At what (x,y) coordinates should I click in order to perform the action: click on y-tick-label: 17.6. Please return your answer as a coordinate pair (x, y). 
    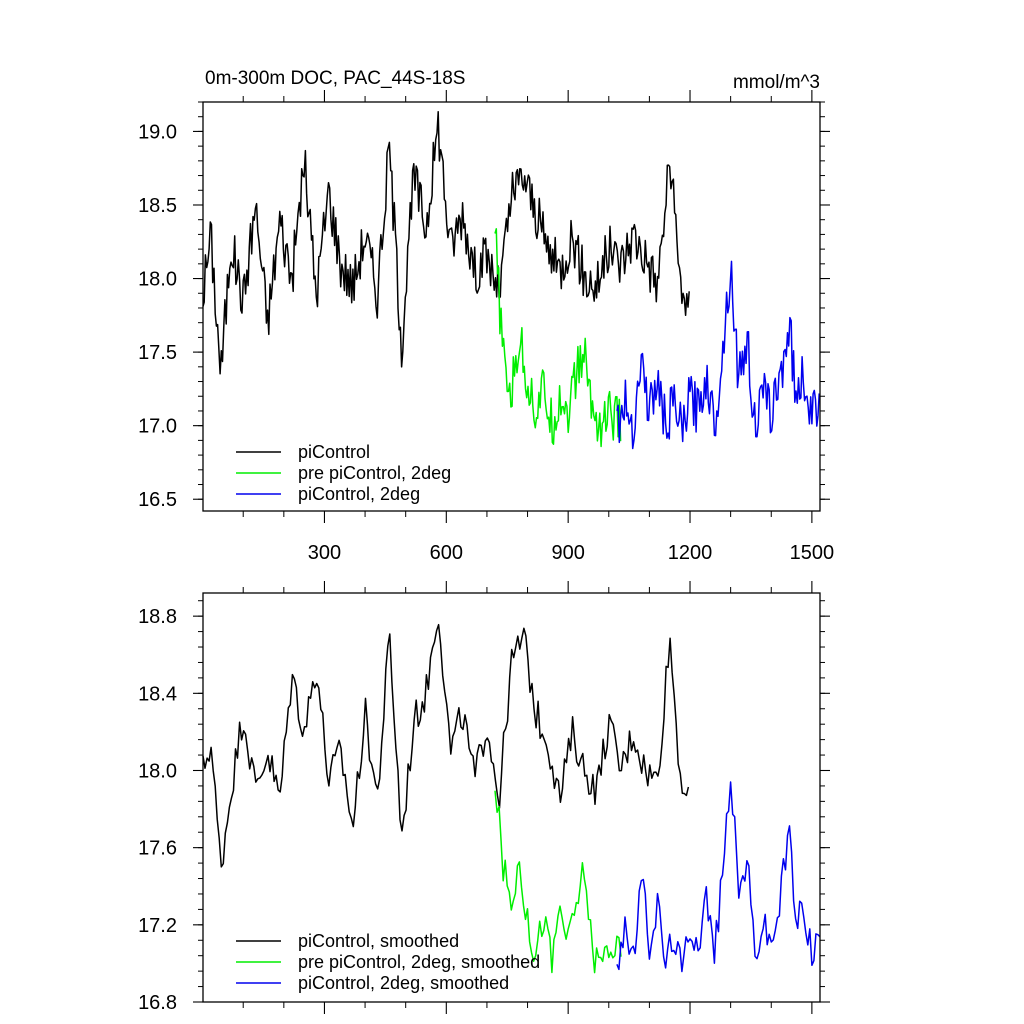
    Looking at the image, I should click on (157, 849).